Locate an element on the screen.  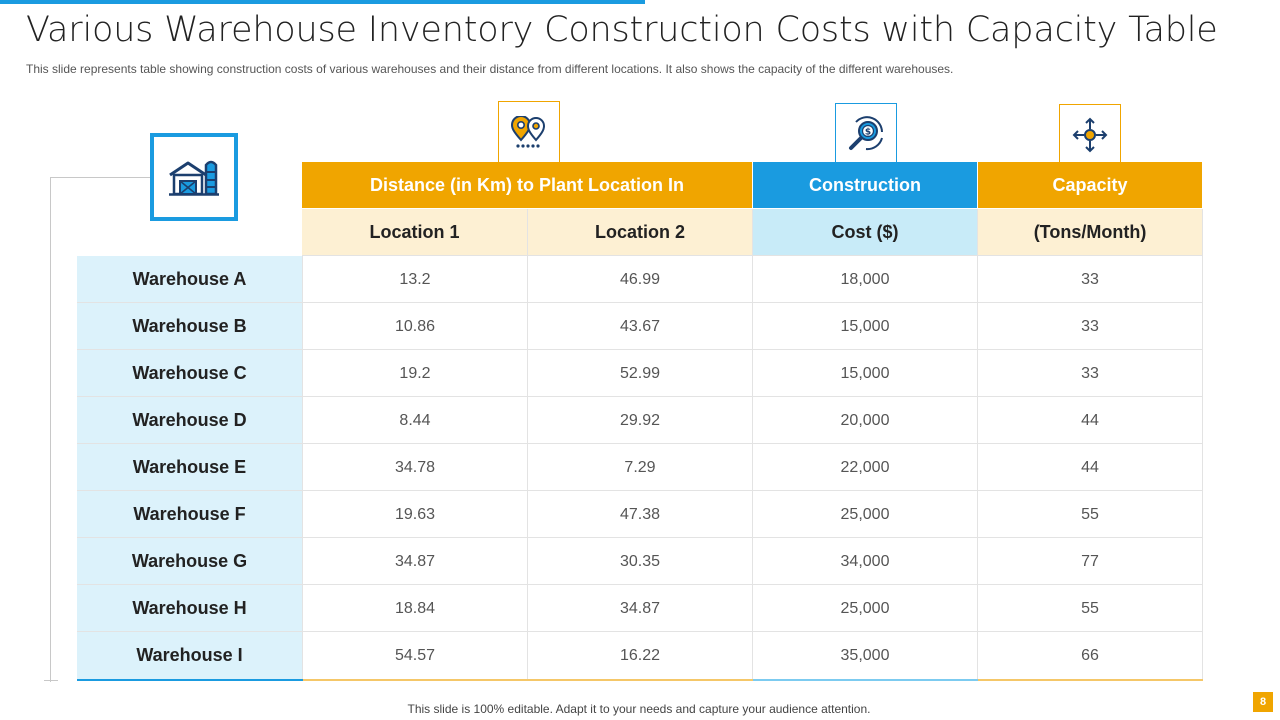
cell-h-cost: 25,000 is located at coordinates (865, 608).